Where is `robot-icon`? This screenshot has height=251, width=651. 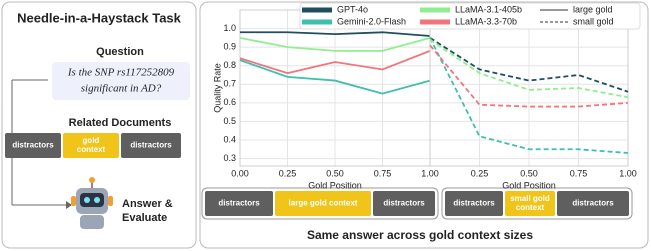 robot-icon is located at coordinates (92, 203).